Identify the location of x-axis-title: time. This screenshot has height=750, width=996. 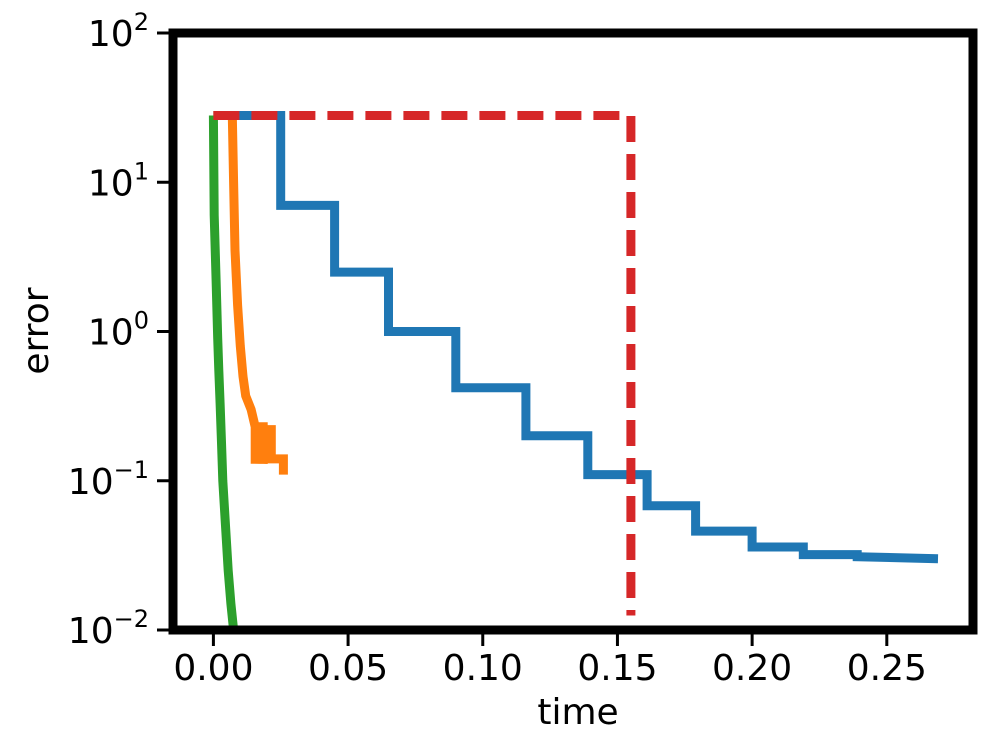
(577, 712).